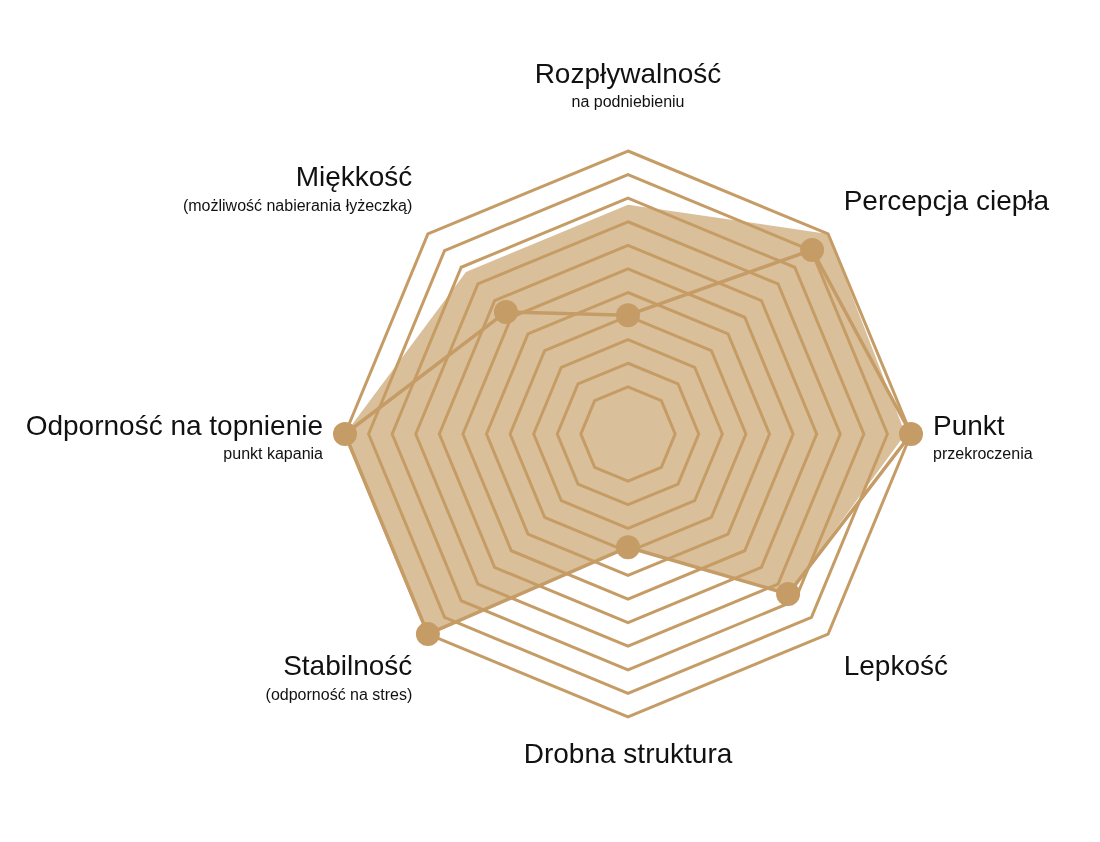 The image size is (1100, 842). I want to click on spoke-label: Drobna struktura, so click(628, 753).